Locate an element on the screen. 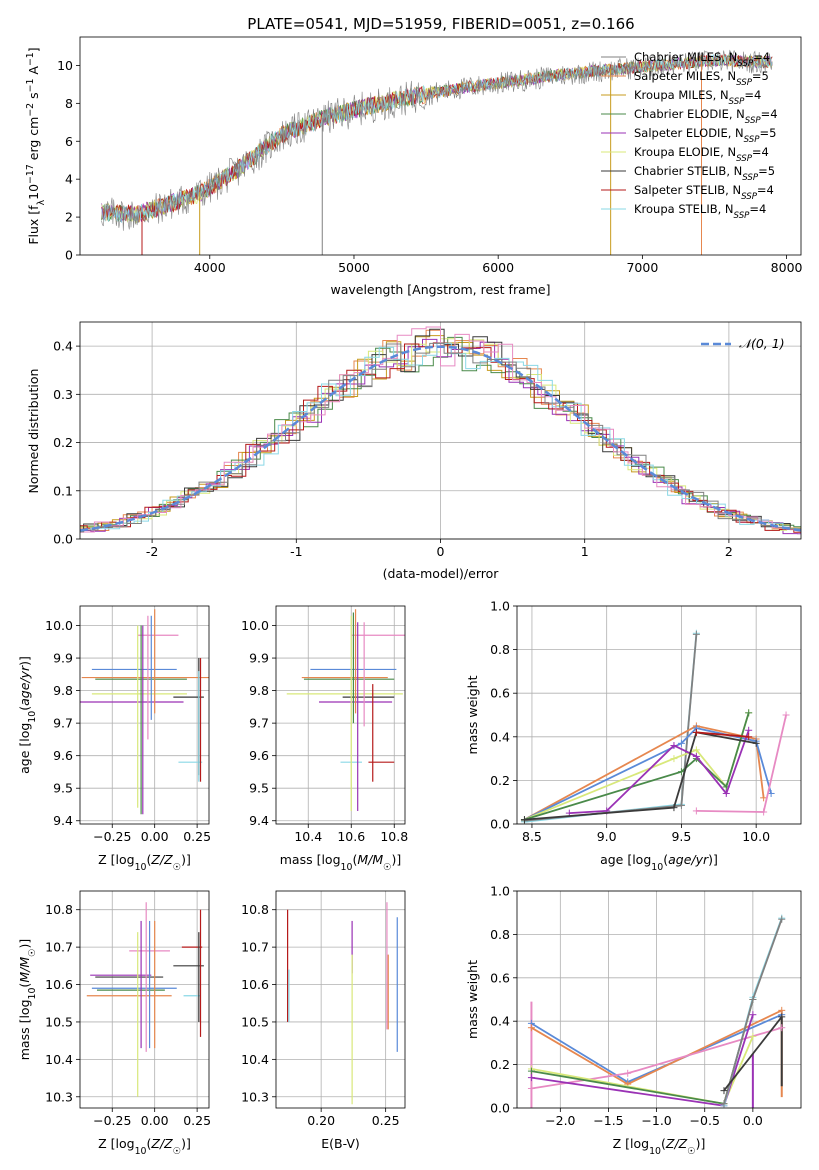 This screenshot has height=1170, width=819. plot-area-spectrum is located at coordinates (437, 152).